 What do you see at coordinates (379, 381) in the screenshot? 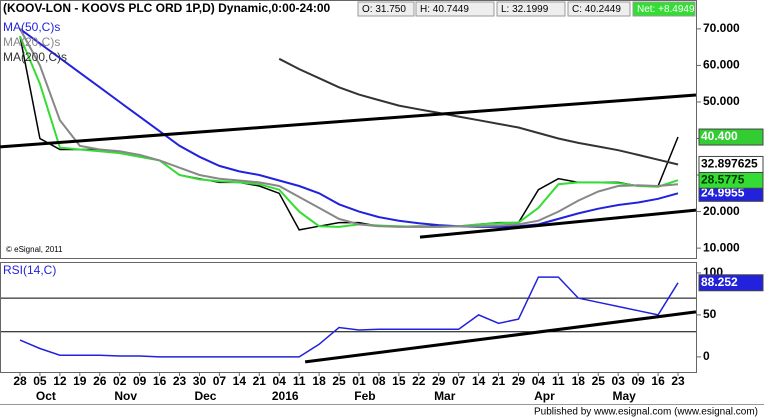
I see `x-tick-label: 08` at bounding box center [379, 381].